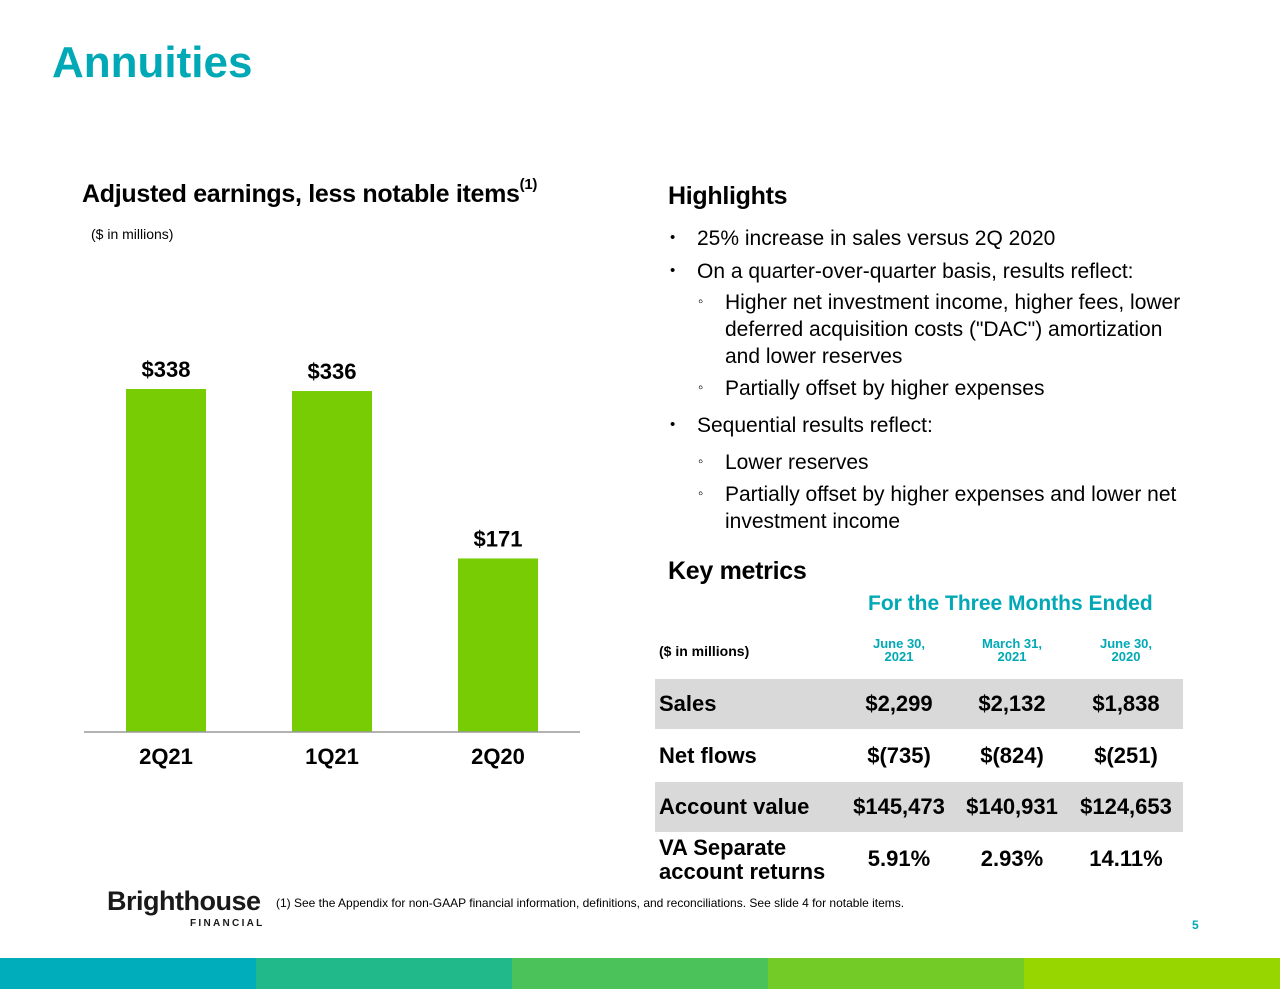 The image size is (1280, 989). Describe the element at coordinates (1010, 603) in the screenshot. I see `period-header: For the Three Months Ended` at that location.